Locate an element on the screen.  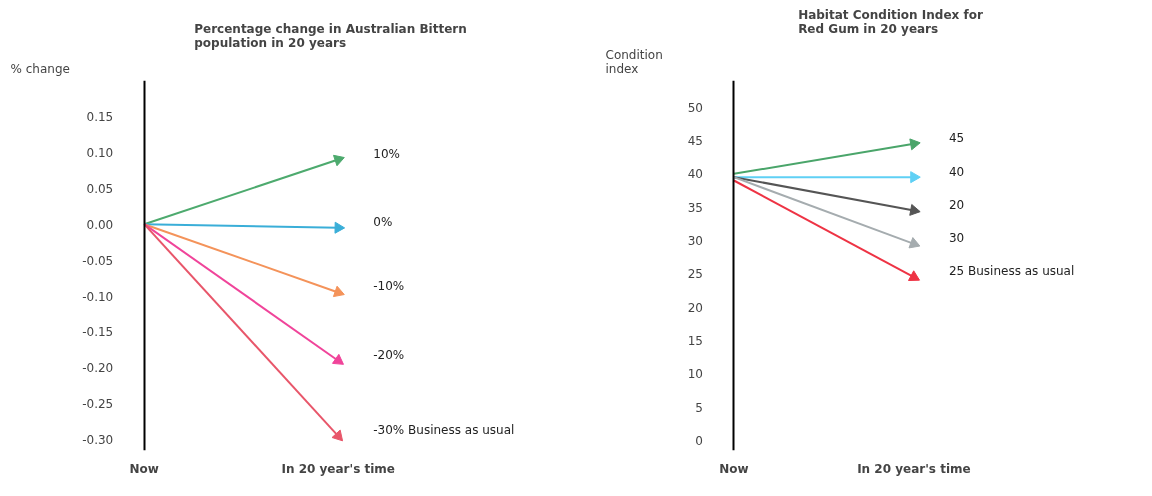
text: 25 Business as usual is located at coordinates (1011, 271).